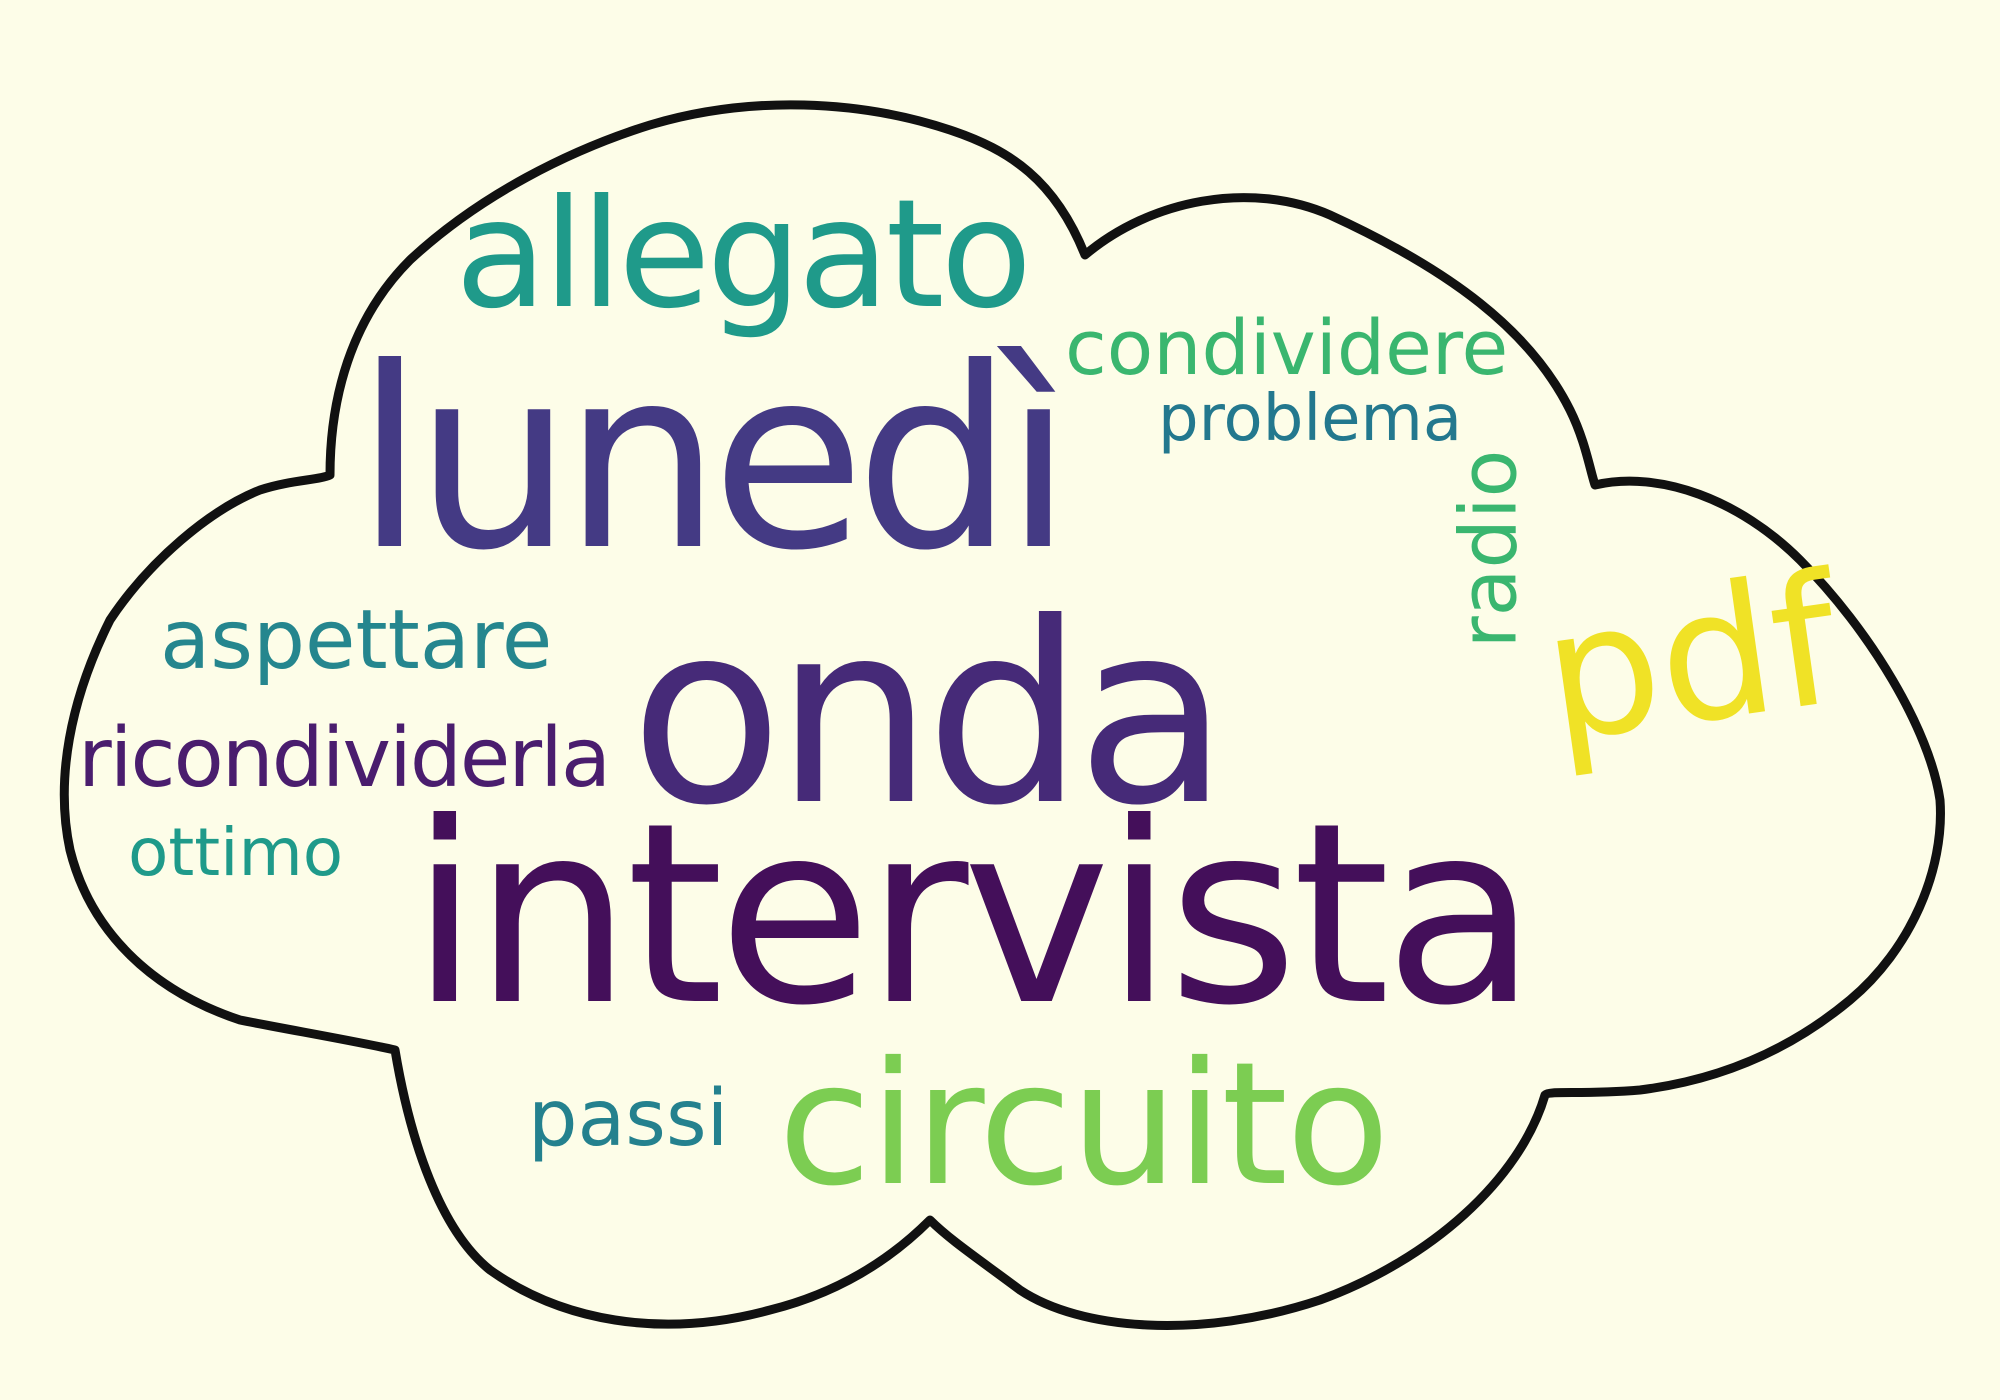 This screenshot has height=1400, width=2000. What do you see at coordinates (1084, 1125) in the screenshot?
I see `word-circuito: circuito` at bounding box center [1084, 1125].